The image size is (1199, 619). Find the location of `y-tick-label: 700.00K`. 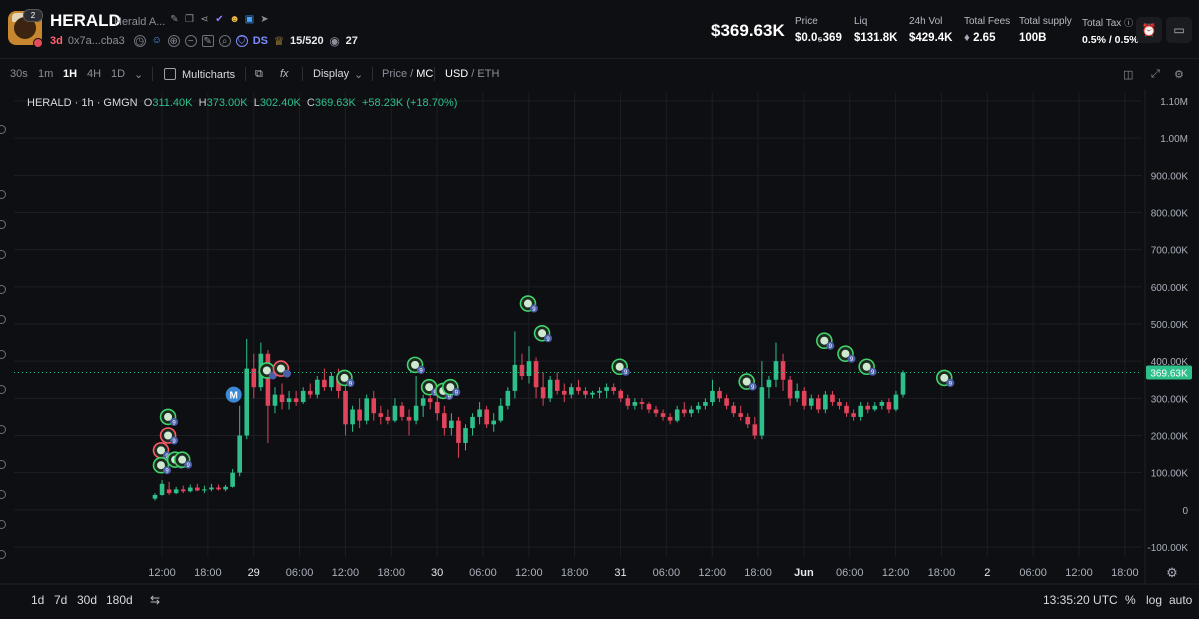

y-tick-label: 700.00K is located at coordinates (1170, 251).